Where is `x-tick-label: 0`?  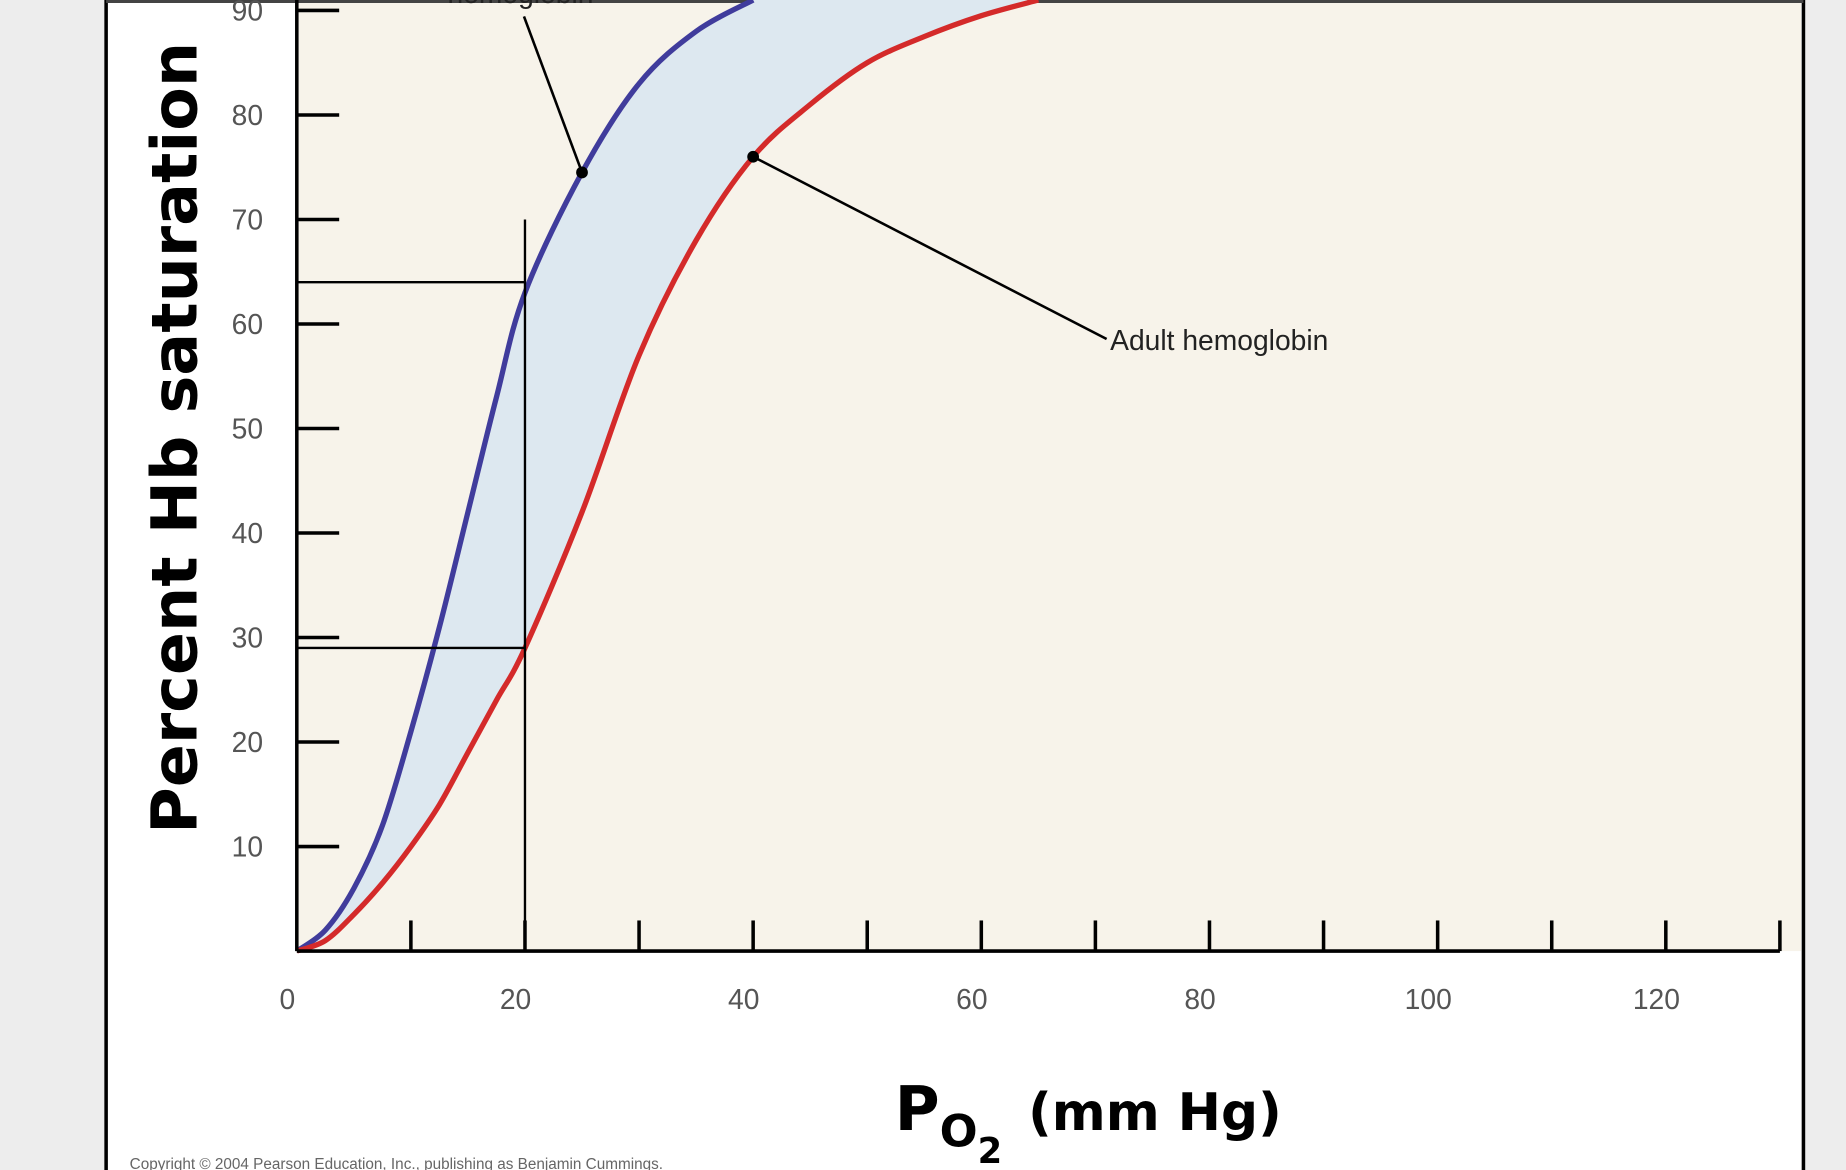
x-tick-label: 0 is located at coordinates (288, 999).